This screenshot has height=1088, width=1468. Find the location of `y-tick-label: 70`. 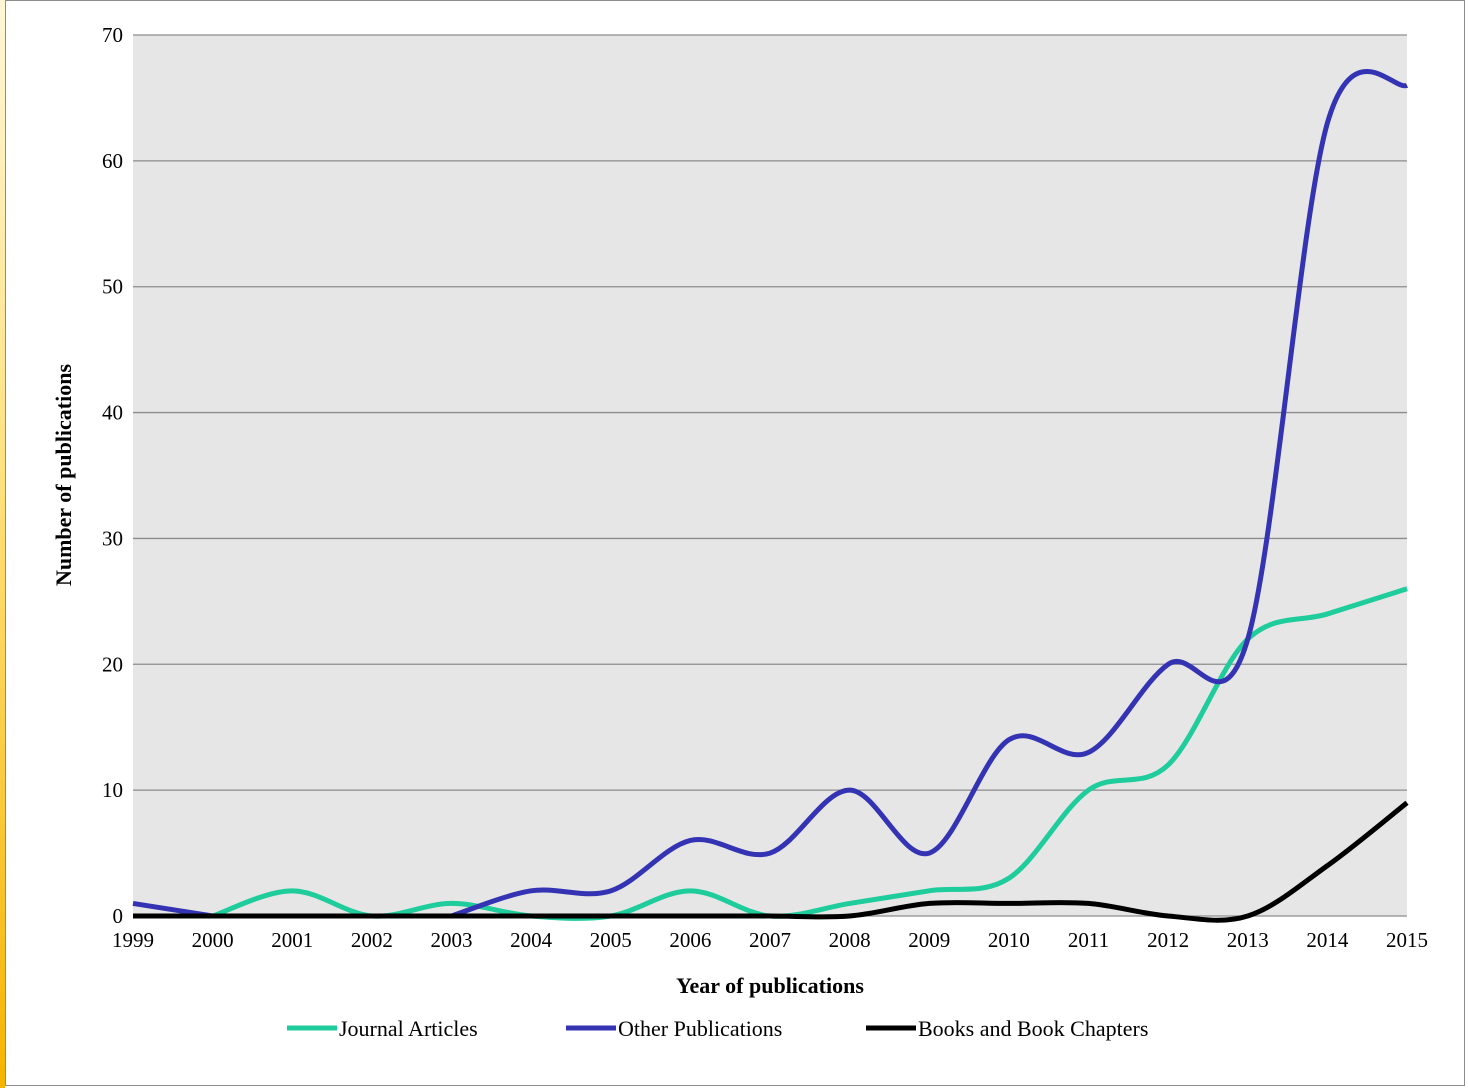

y-tick-label: 70 is located at coordinates (112, 35).